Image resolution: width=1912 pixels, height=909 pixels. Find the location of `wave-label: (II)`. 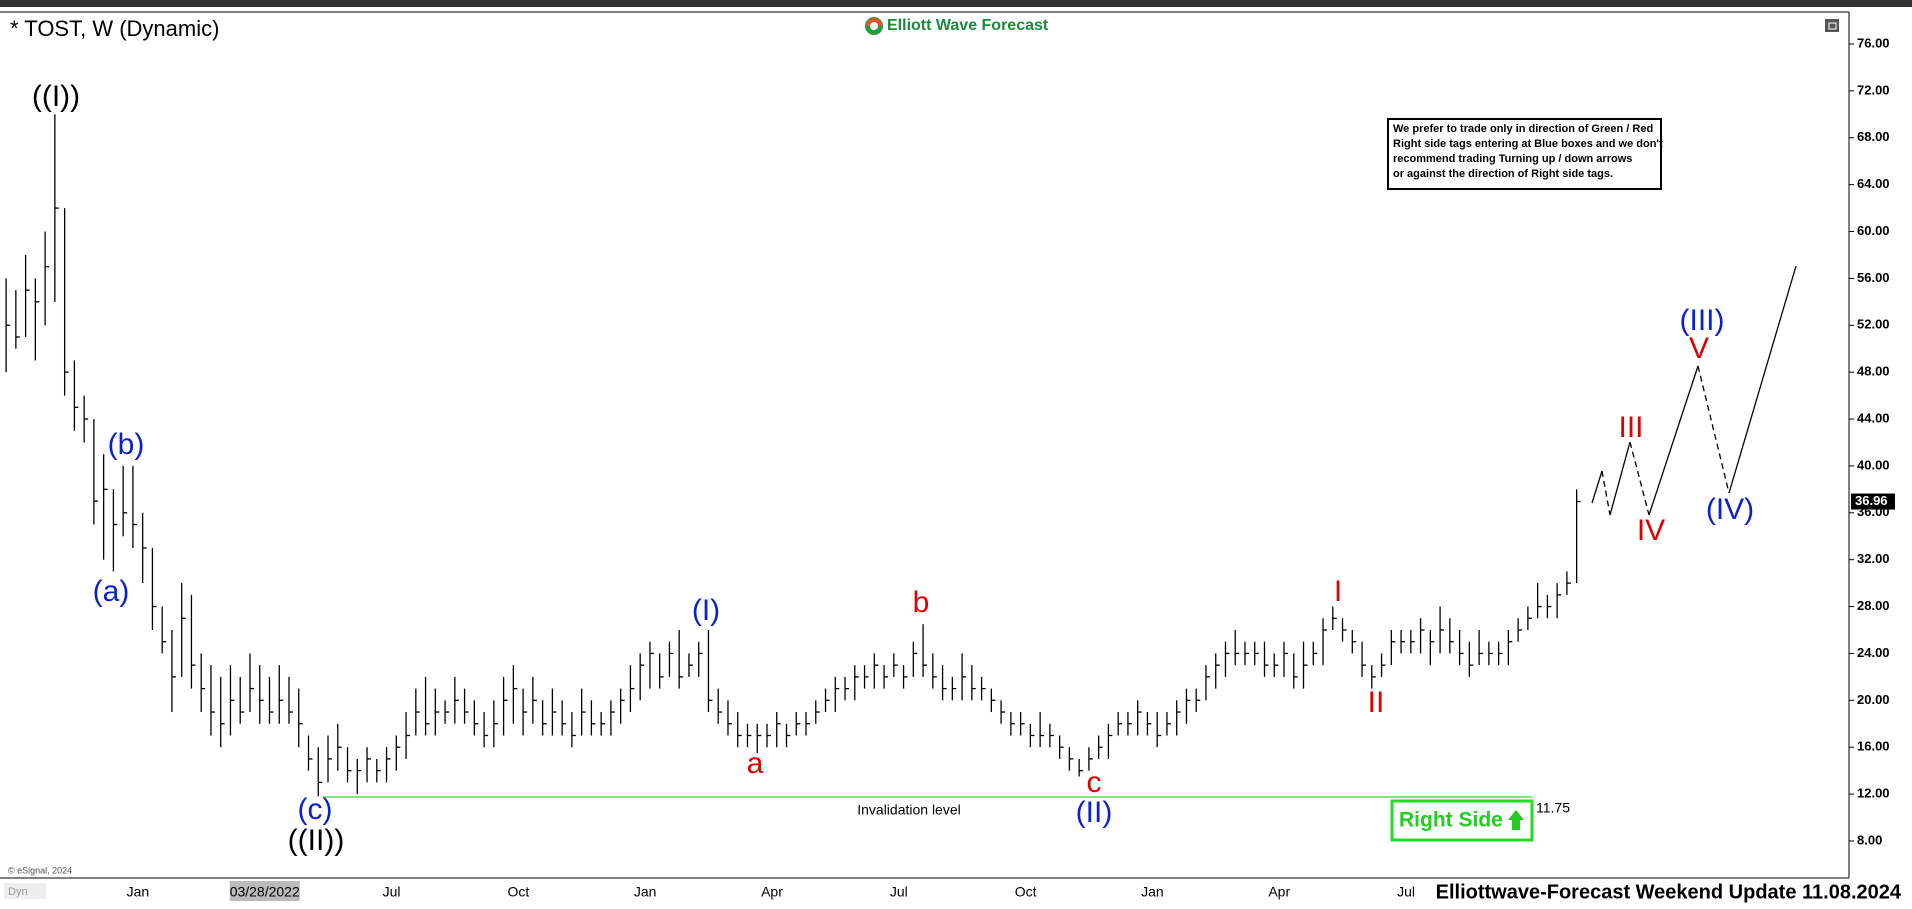

wave-label: (II) is located at coordinates (1094, 812).